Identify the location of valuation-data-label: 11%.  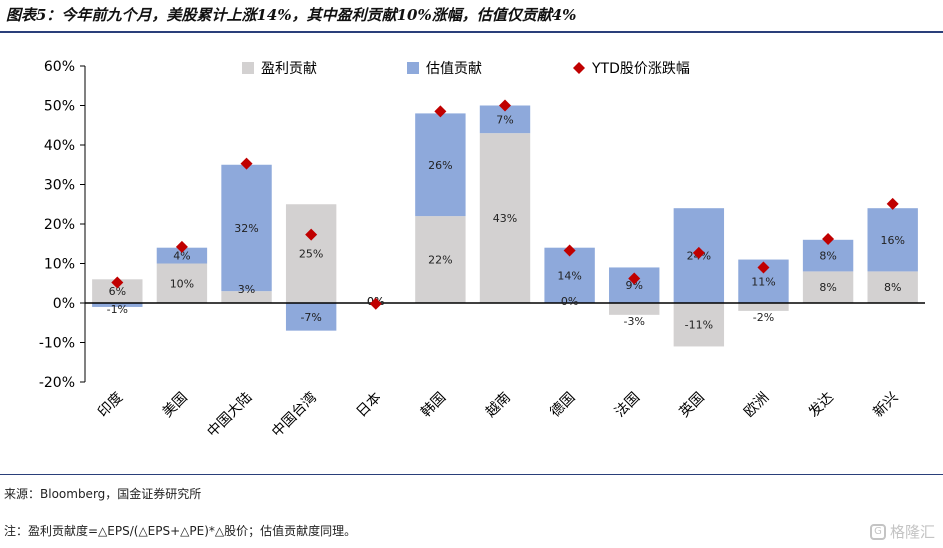
(763, 281).